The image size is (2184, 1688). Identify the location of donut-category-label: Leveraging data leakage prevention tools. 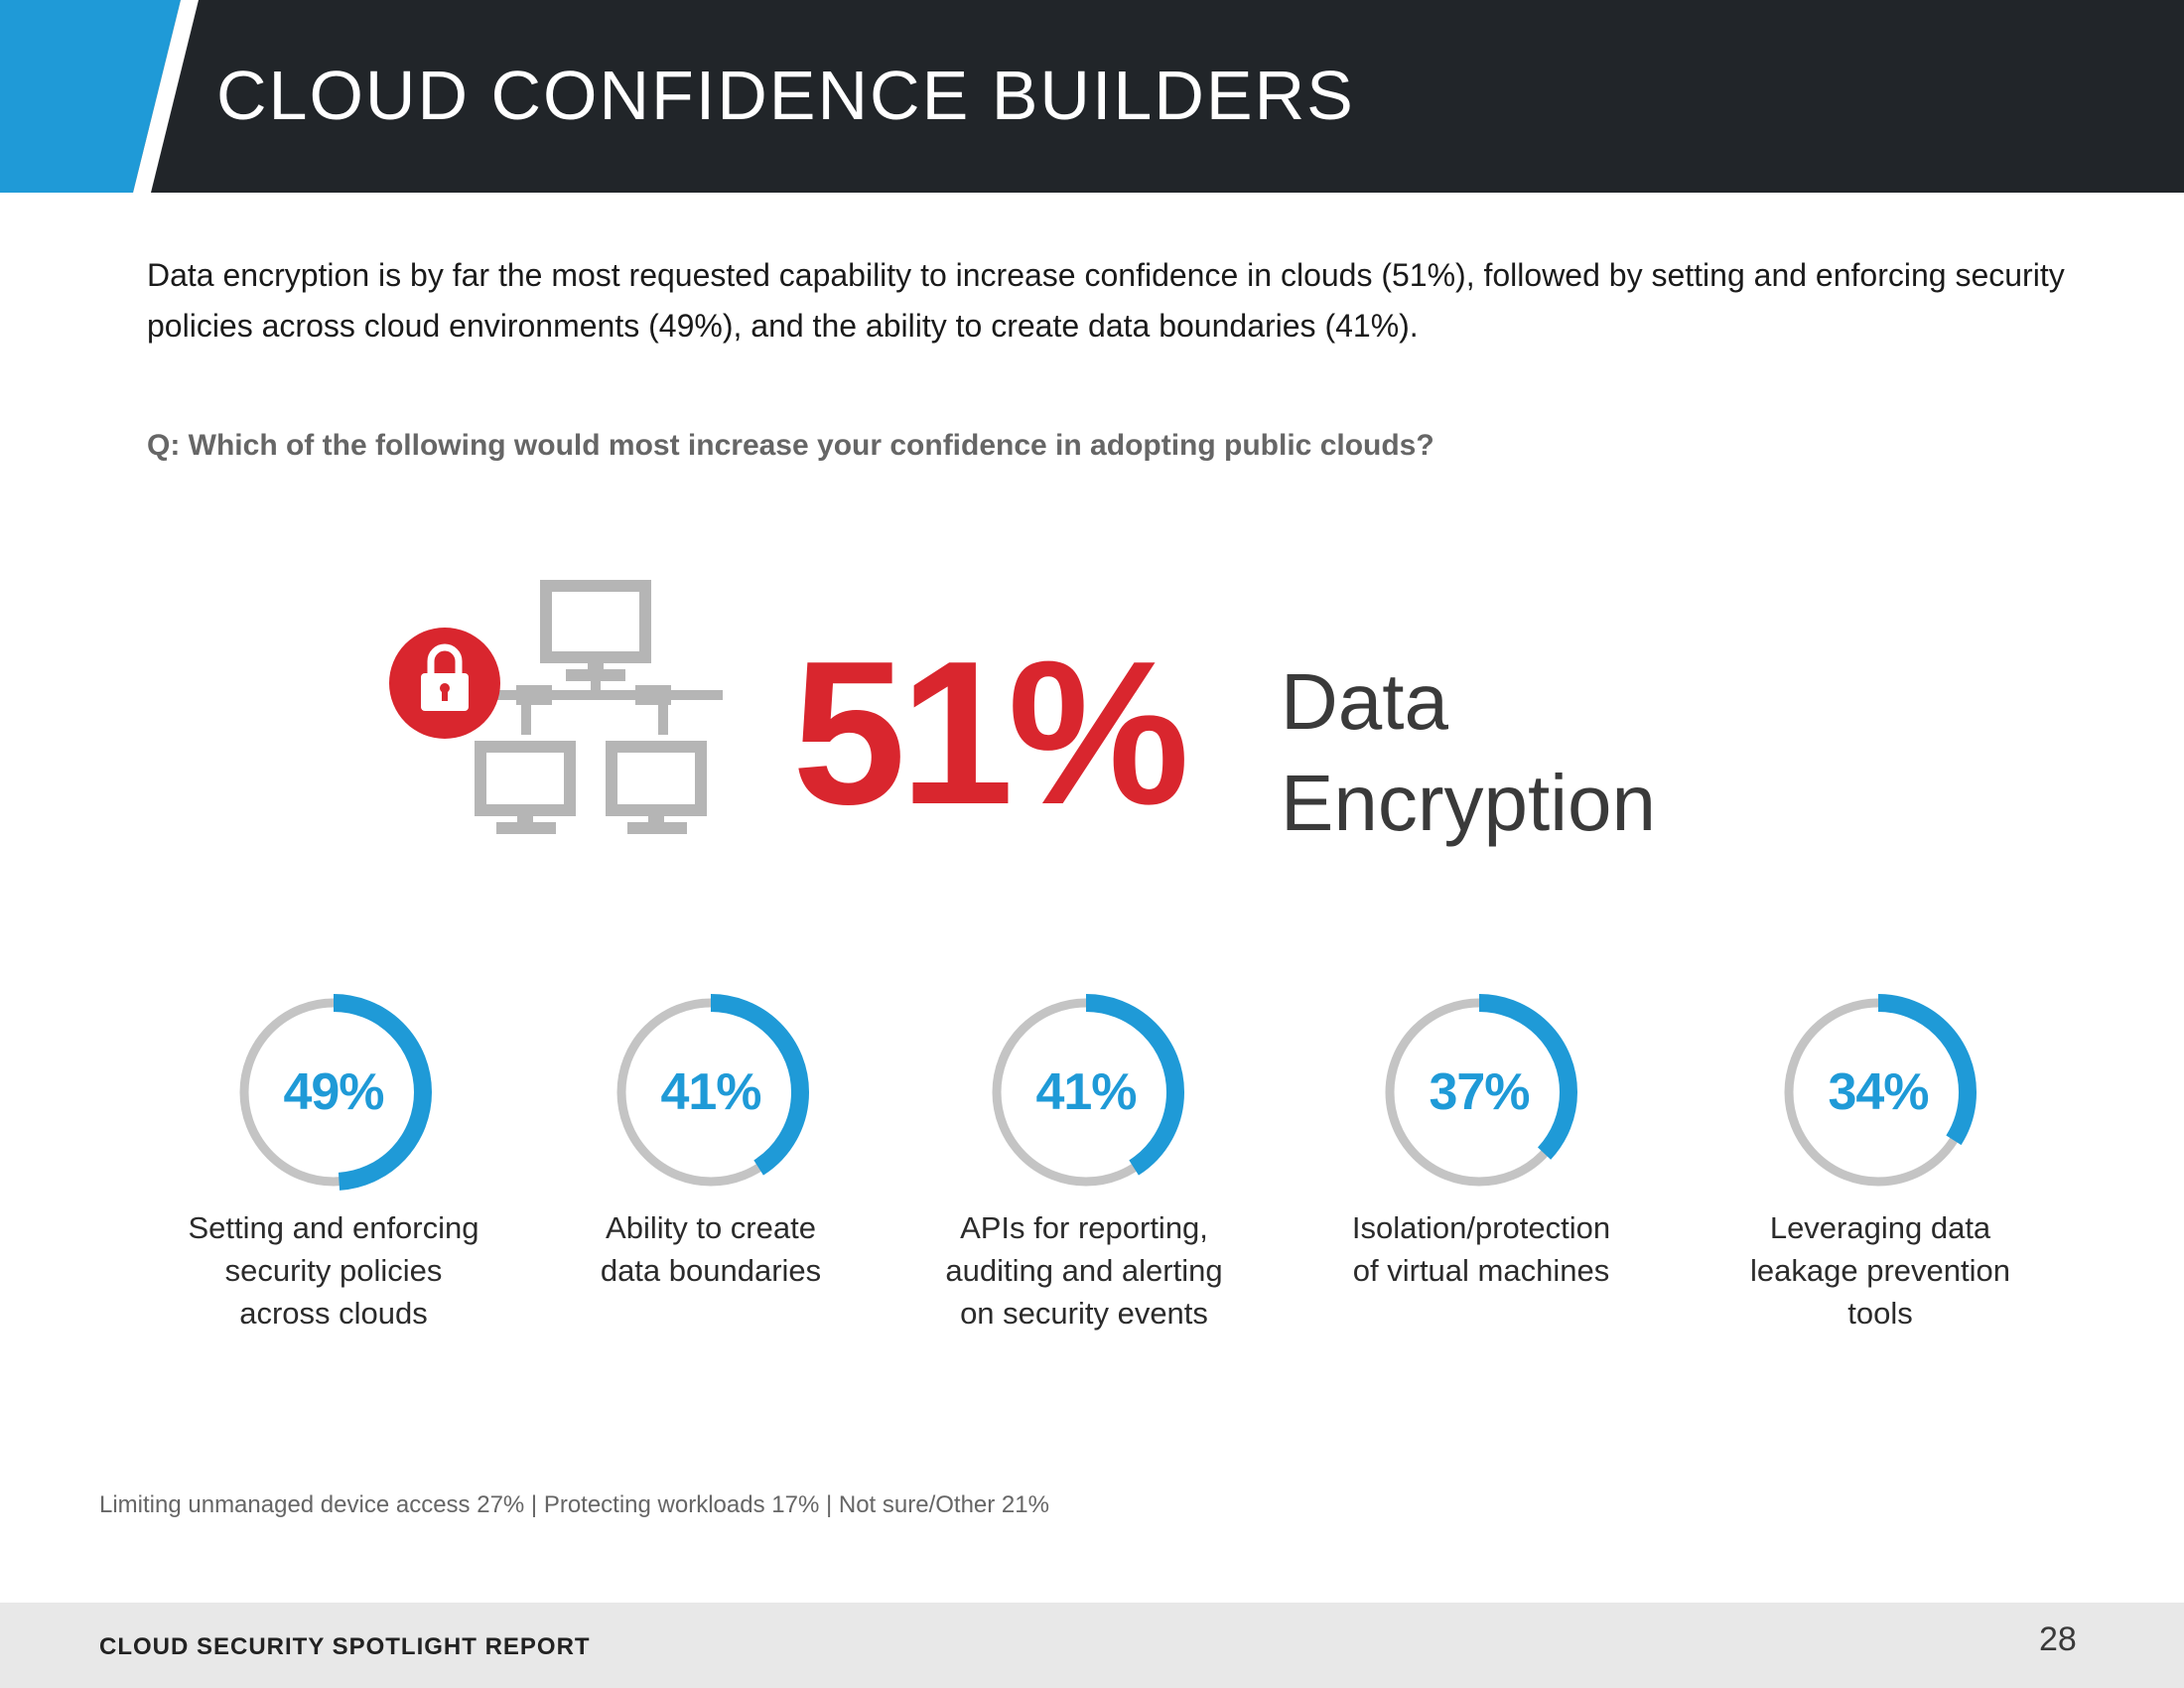
(1880, 1270).